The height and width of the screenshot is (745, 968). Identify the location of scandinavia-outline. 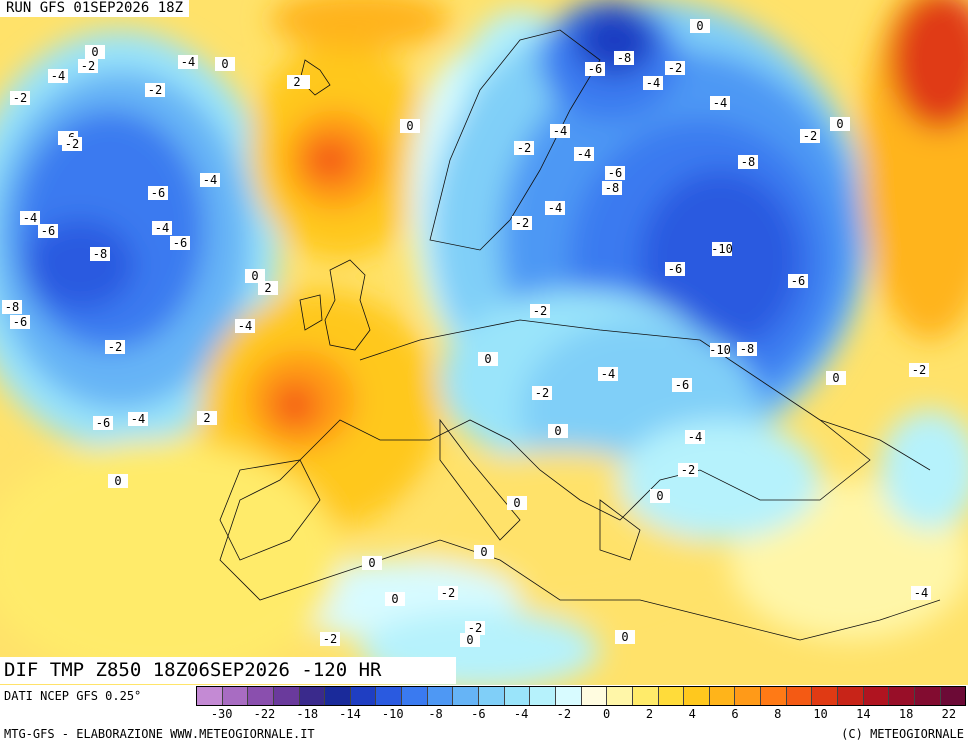
(515, 140).